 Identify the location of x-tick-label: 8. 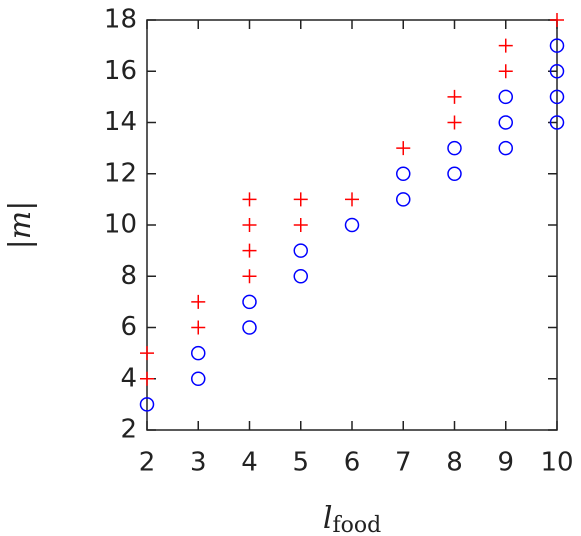
(454, 463).